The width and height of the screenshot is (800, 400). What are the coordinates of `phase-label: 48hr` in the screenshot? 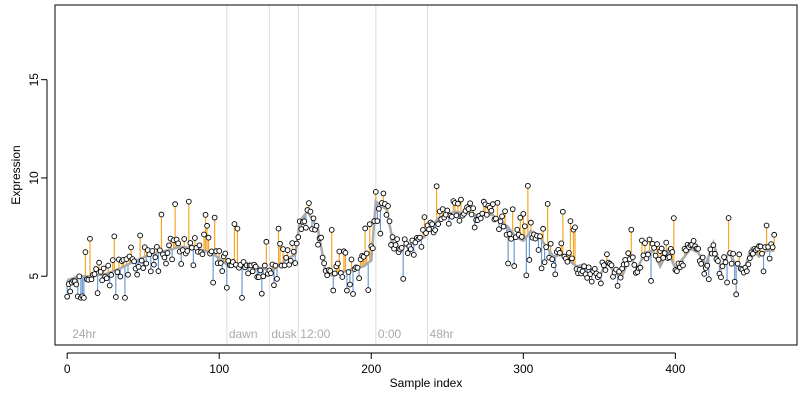 It's located at (442, 334).